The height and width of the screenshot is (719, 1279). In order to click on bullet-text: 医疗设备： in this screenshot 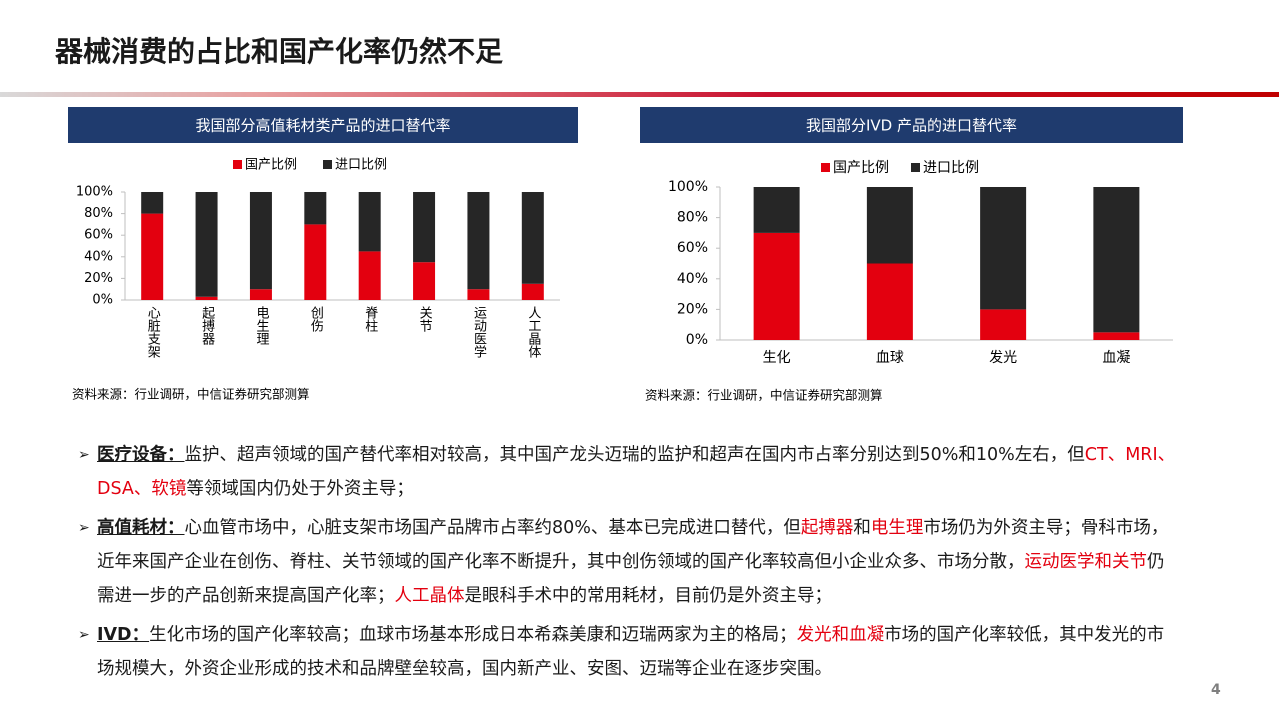, I will do `click(141, 455)`.